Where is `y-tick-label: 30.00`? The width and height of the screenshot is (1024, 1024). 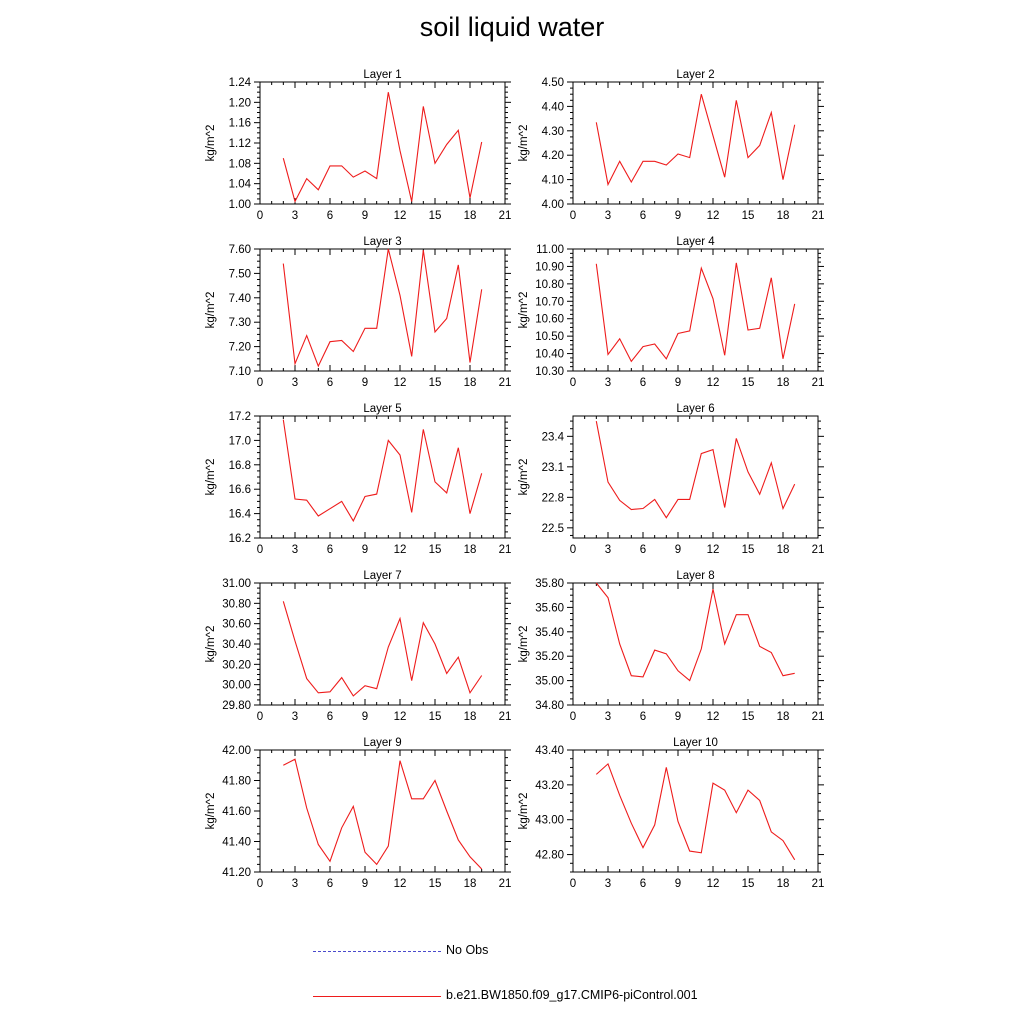
y-tick-label: 30.00 is located at coordinates (236, 686).